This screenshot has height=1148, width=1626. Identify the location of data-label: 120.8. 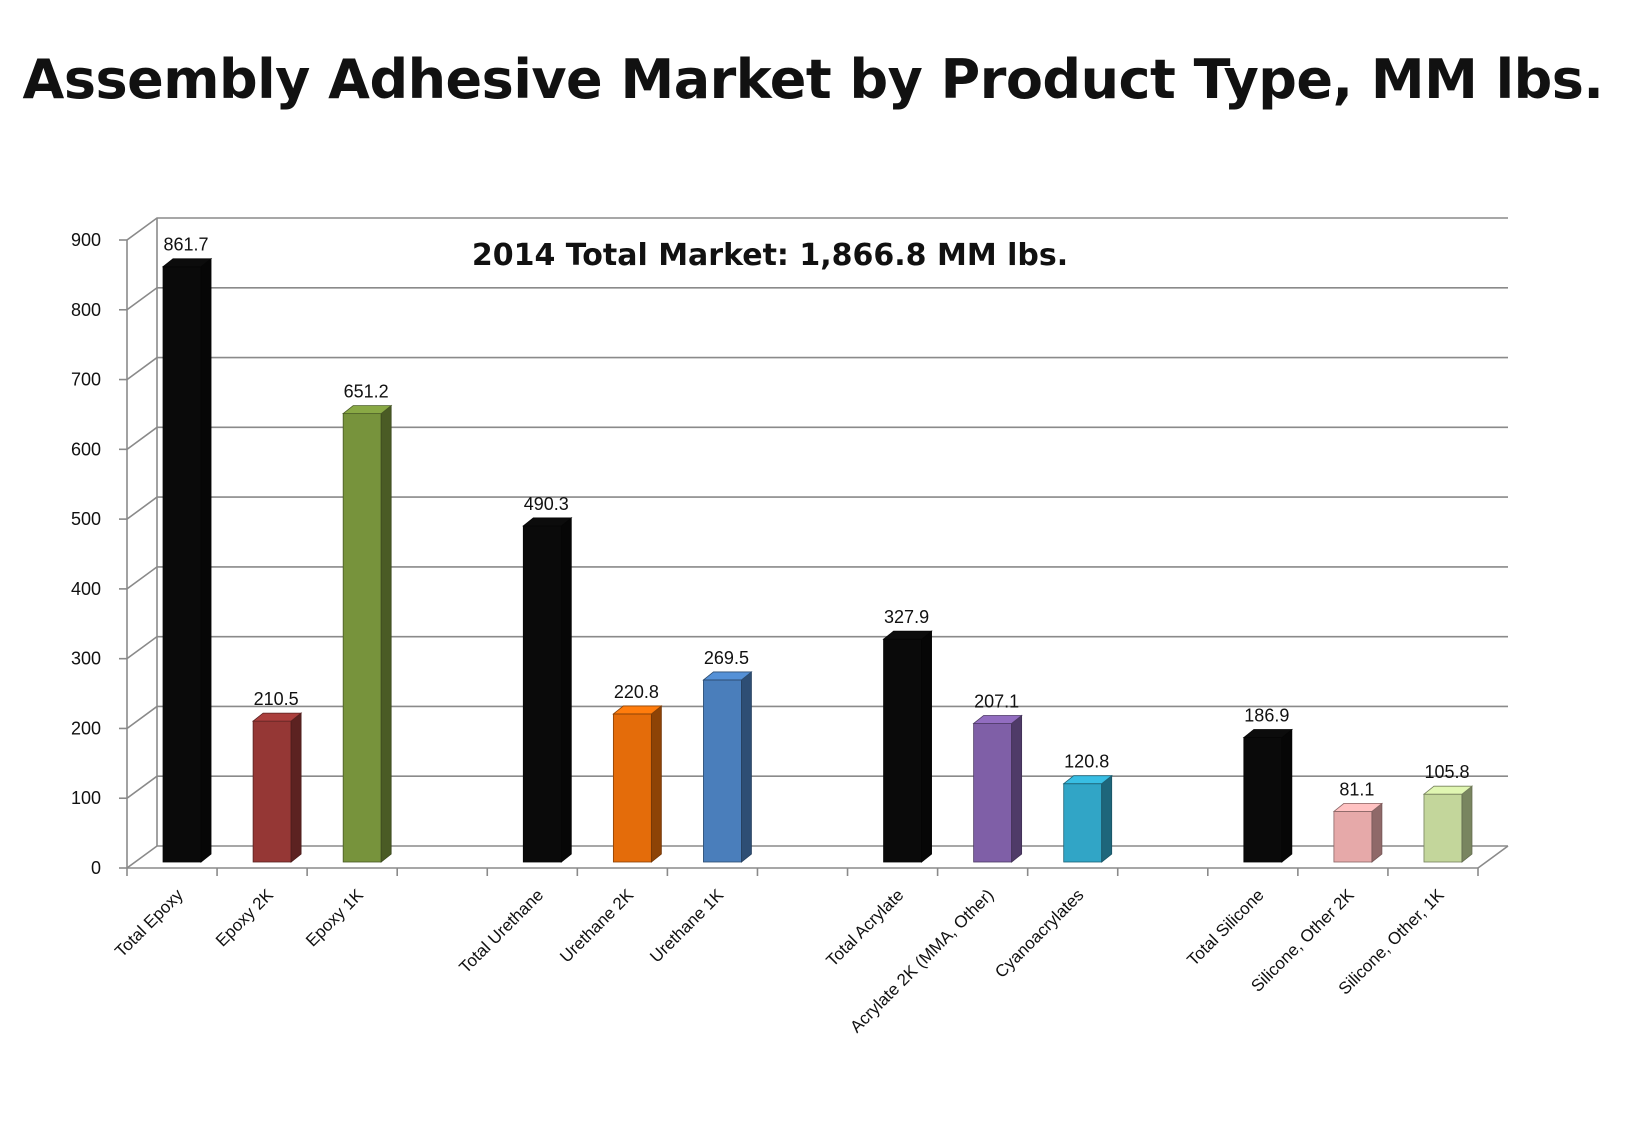
(1086, 762).